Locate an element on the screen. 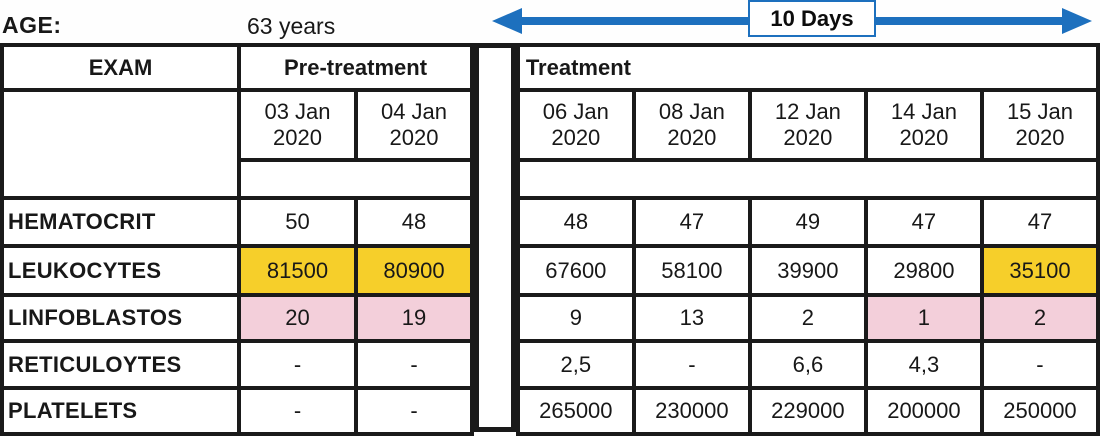 This screenshot has height=436, width=1100. value-cell: 9 is located at coordinates (575, 318).